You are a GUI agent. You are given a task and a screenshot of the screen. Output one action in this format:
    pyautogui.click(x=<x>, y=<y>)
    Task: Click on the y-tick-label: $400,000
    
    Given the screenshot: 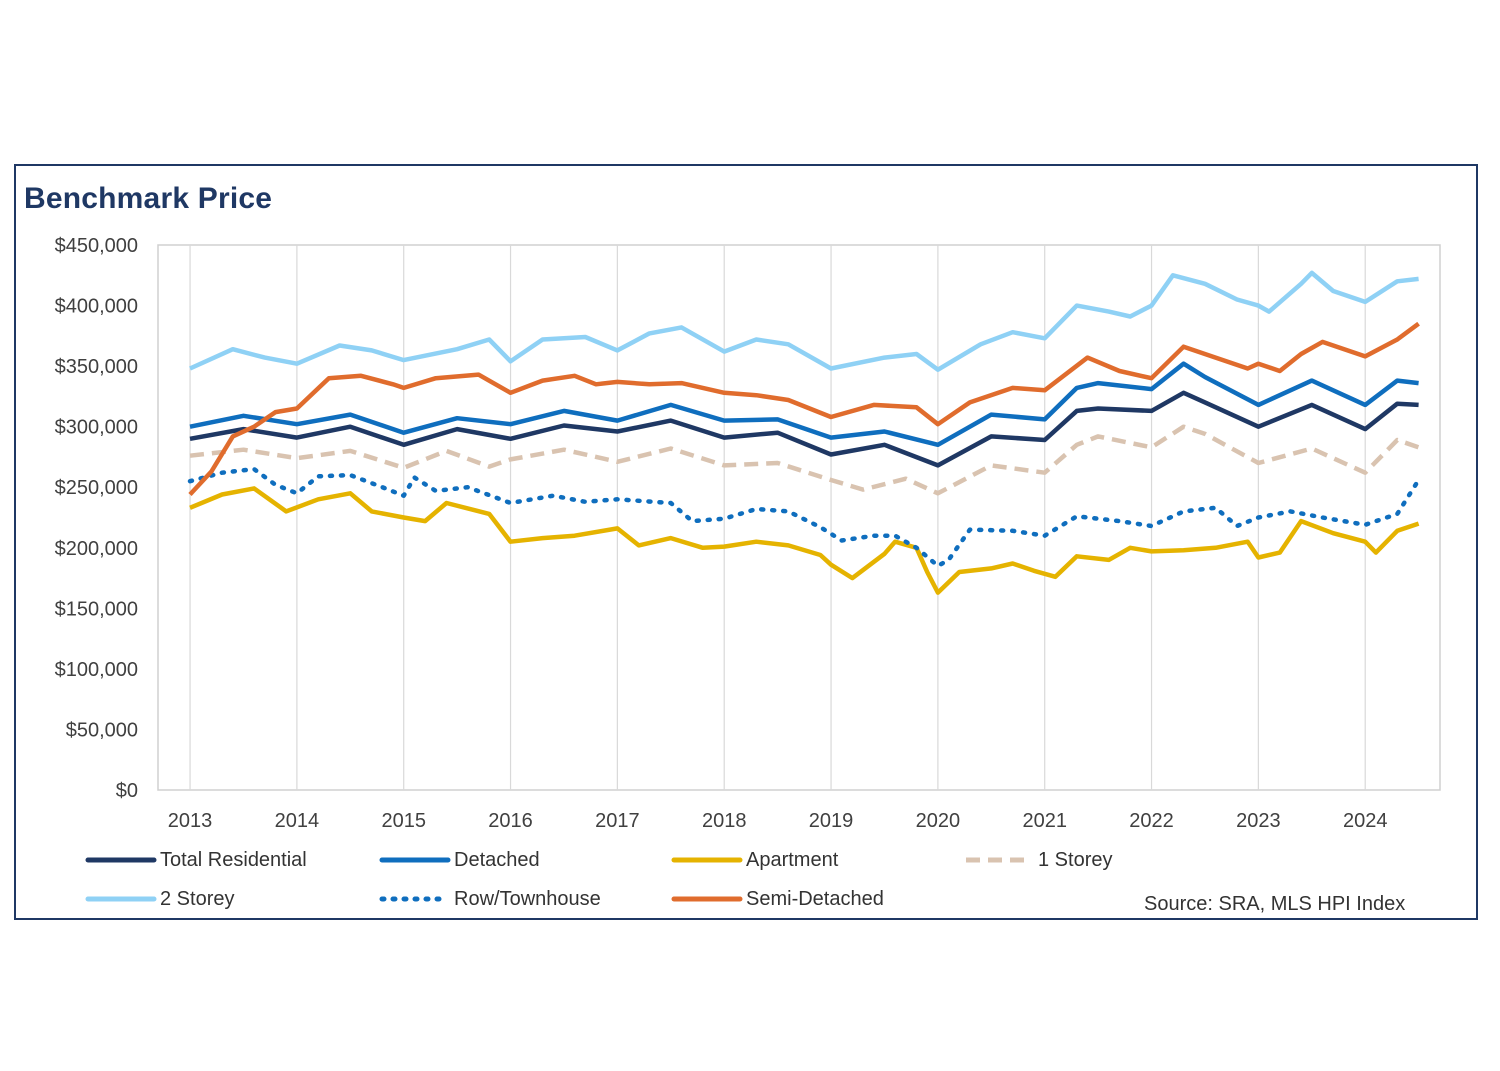 What is the action you would take?
    pyautogui.click(x=96, y=307)
    